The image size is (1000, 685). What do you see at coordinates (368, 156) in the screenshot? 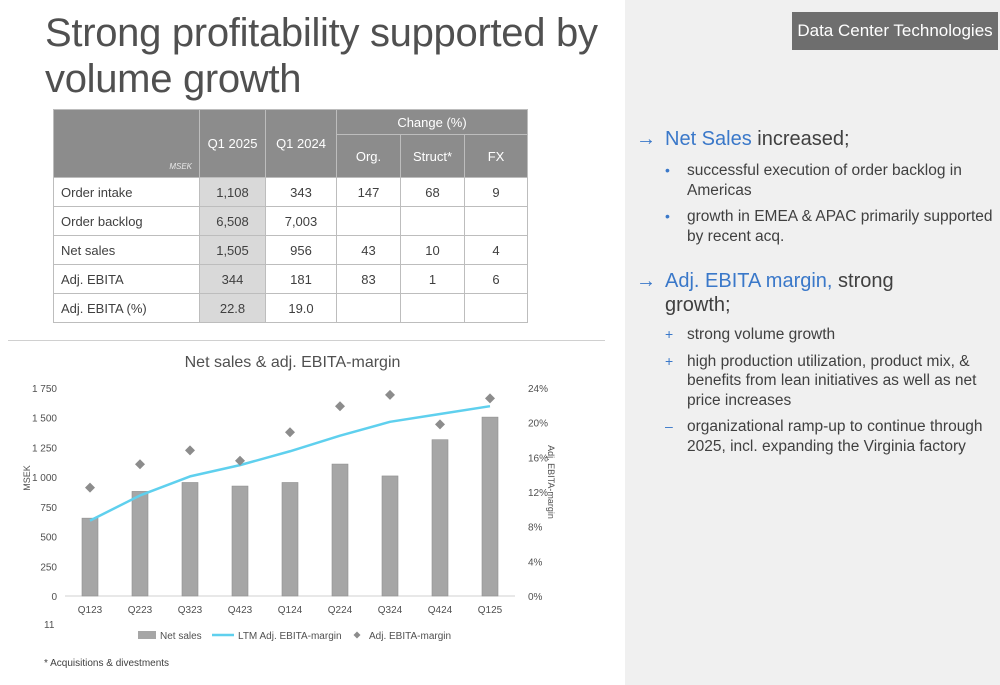
I see `col-header-org: Org.` at bounding box center [368, 156].